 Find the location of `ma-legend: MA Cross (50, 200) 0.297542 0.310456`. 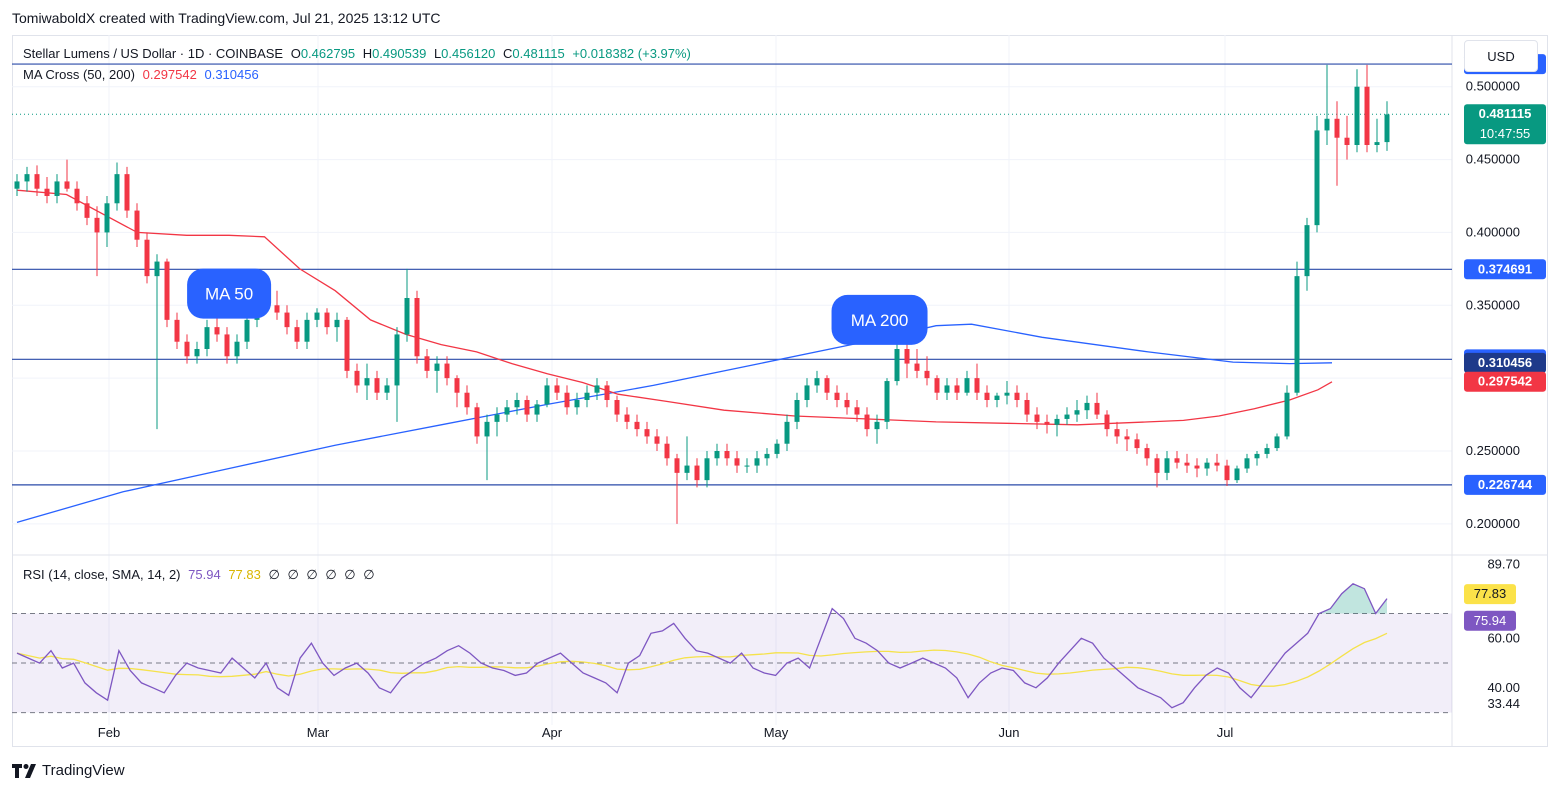

ma-legend: MA Cross (50, 200) 0.297542 0.310456 is located at coordinates (143, 74).